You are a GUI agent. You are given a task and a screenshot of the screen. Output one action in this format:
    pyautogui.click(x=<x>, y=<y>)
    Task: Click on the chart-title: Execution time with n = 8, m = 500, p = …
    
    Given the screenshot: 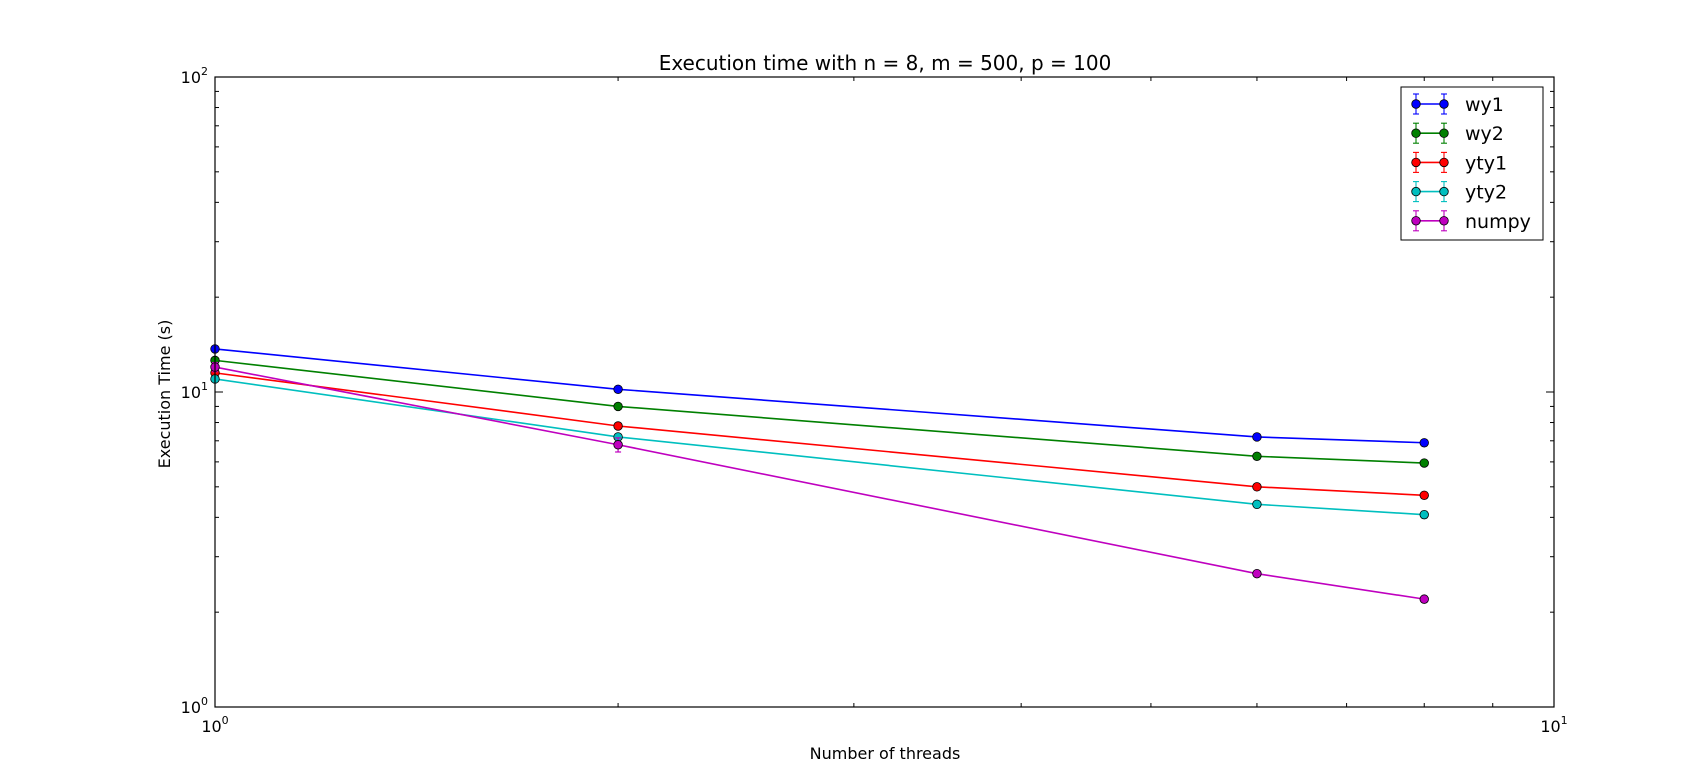 What is the action you would take?
    pyautogui.click(x=885, y=63)
    